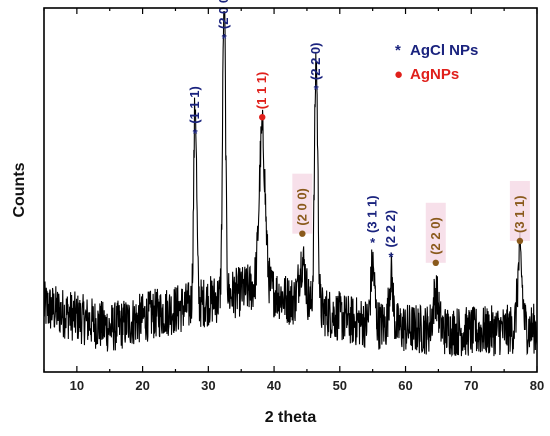 This screenshot has height=436, width=550. I want to click on x-tick-label: 30, so click(208, 385).